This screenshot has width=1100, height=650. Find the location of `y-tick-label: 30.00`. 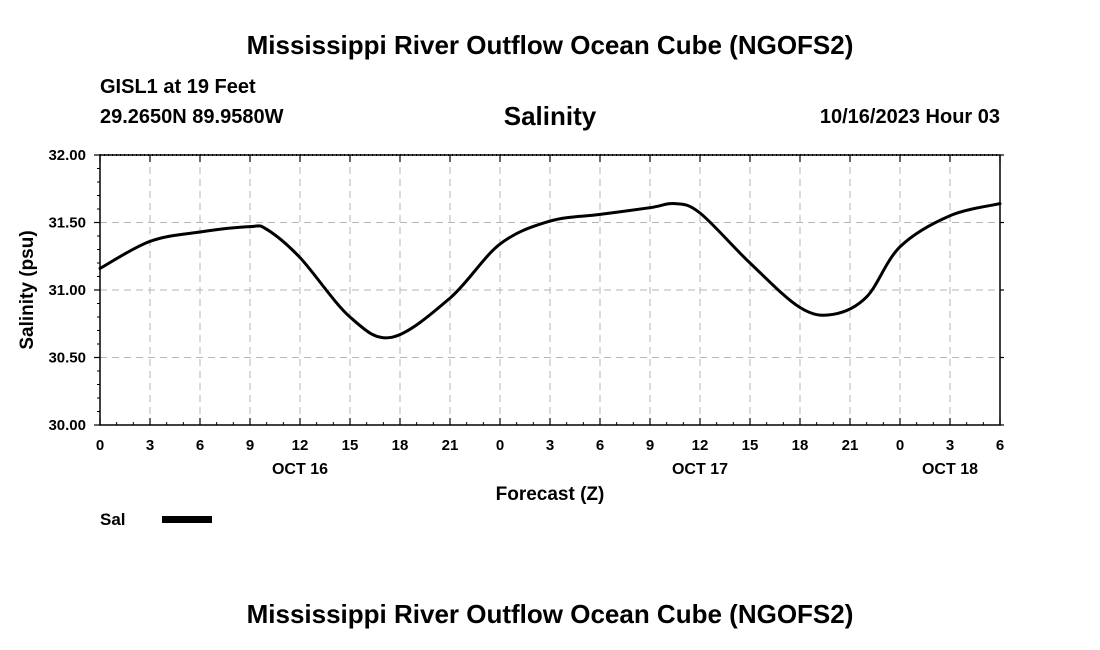

y-tick-label: 30.00 is located at coordinates (67, 425).